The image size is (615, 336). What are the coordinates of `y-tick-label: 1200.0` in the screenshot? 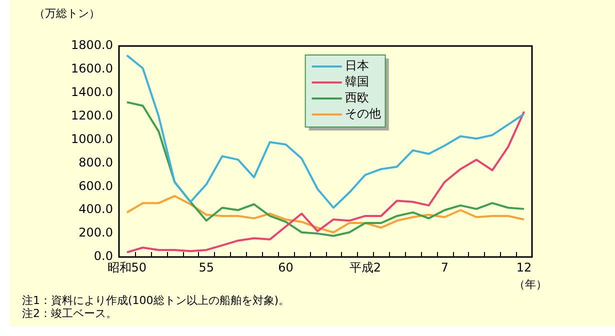 It's located at (92, 115).